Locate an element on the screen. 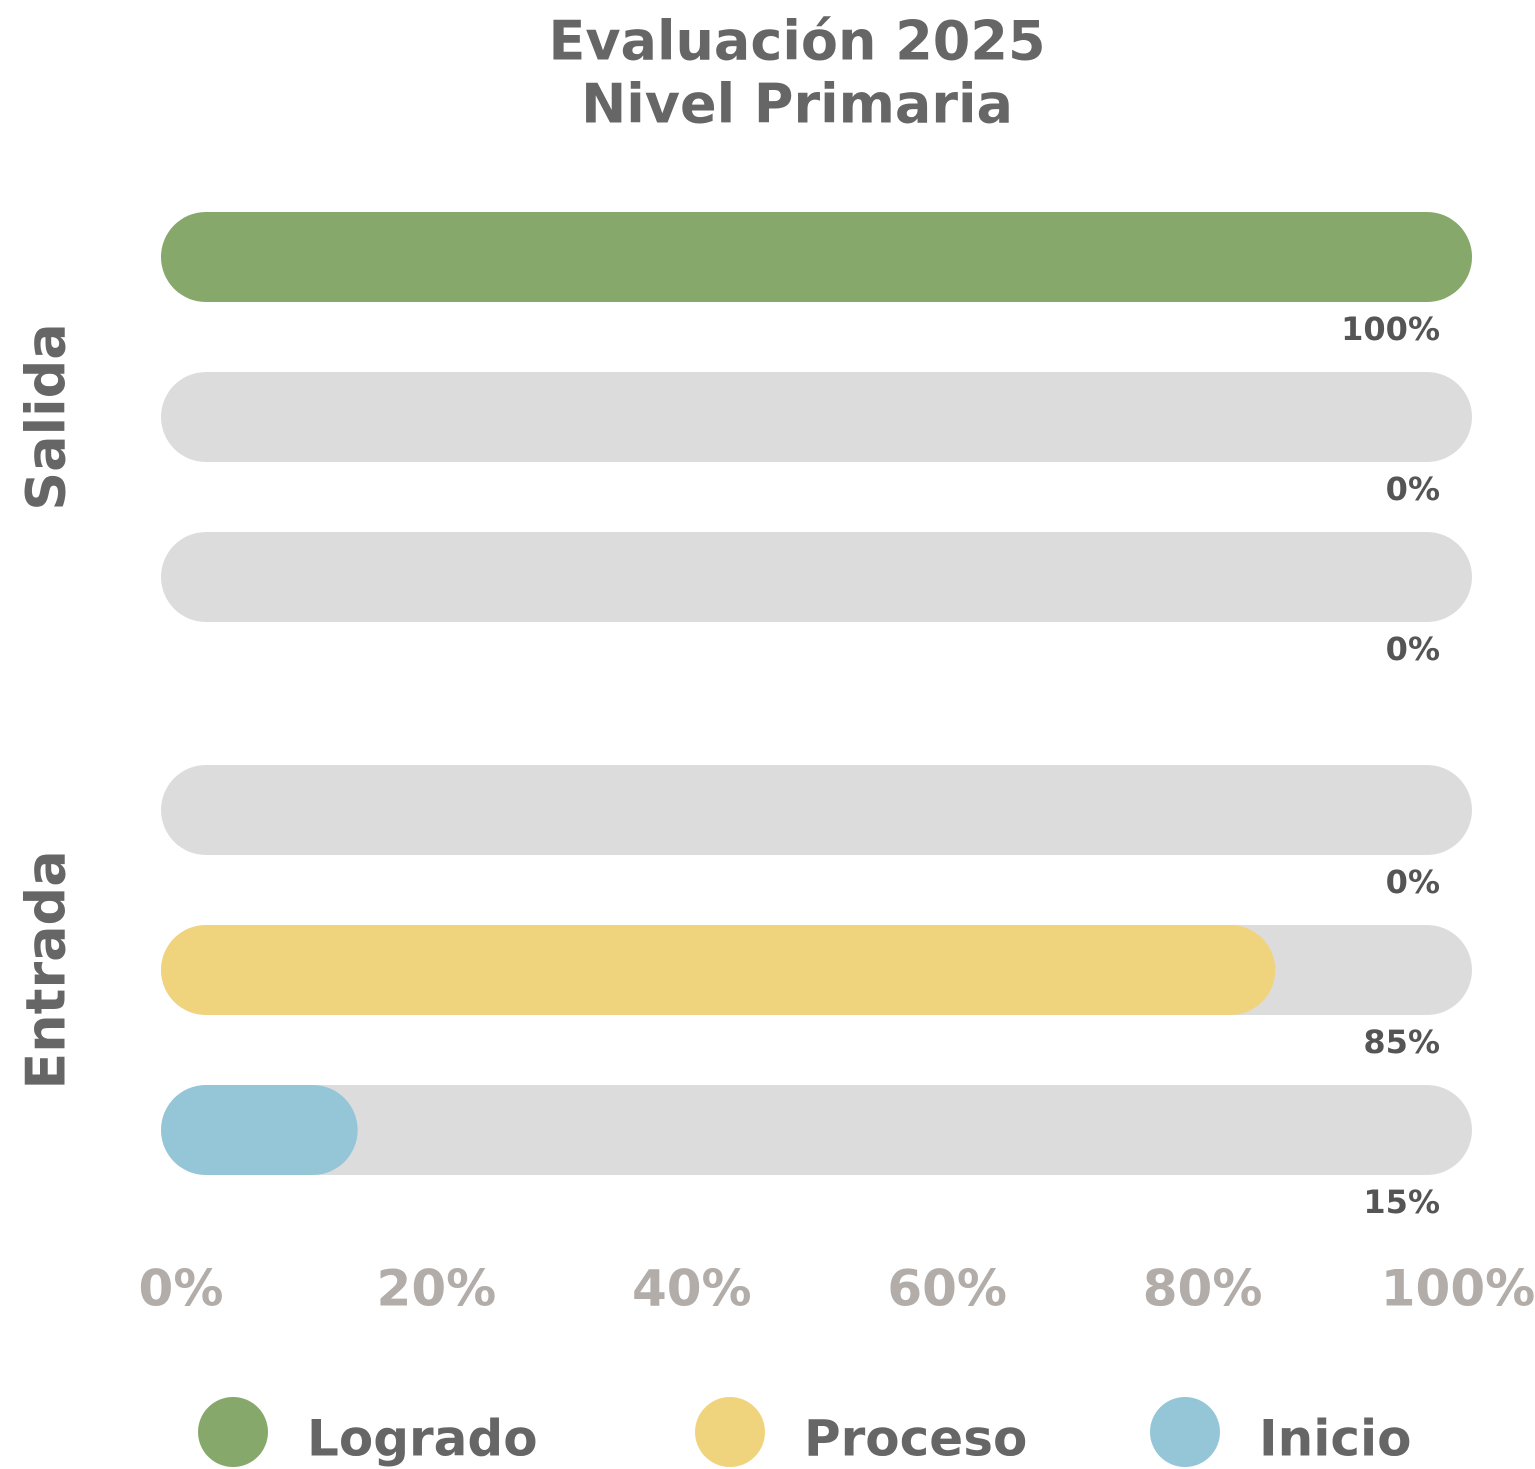  legend-label: Inicio is located at coordinates (1335, 1439).